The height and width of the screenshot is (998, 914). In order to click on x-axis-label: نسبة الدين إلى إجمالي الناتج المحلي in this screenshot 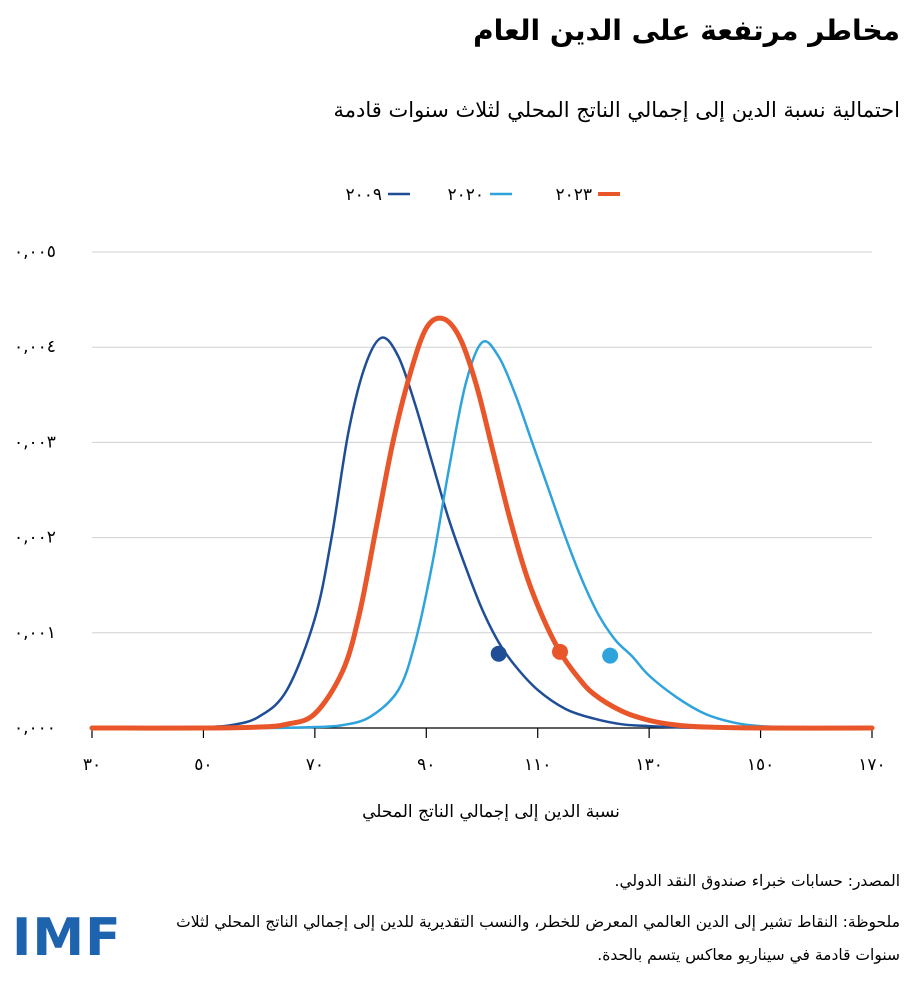, I will do `click(491, 812)`.